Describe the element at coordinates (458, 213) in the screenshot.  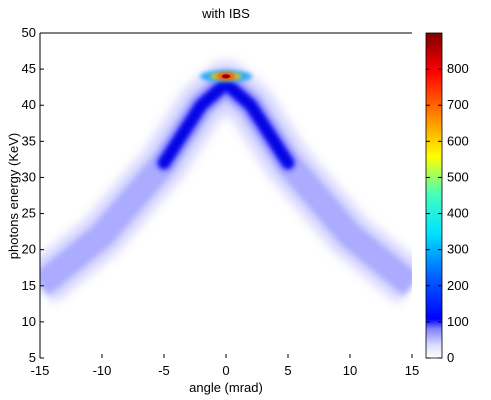
I see `colorbar-tick-label: 400` at that location.